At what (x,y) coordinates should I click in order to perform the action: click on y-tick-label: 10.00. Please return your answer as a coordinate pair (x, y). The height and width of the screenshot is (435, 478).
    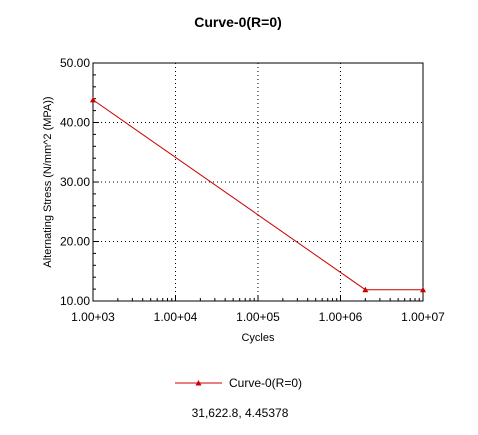
    Looking at the image, I should click on (75, 301).